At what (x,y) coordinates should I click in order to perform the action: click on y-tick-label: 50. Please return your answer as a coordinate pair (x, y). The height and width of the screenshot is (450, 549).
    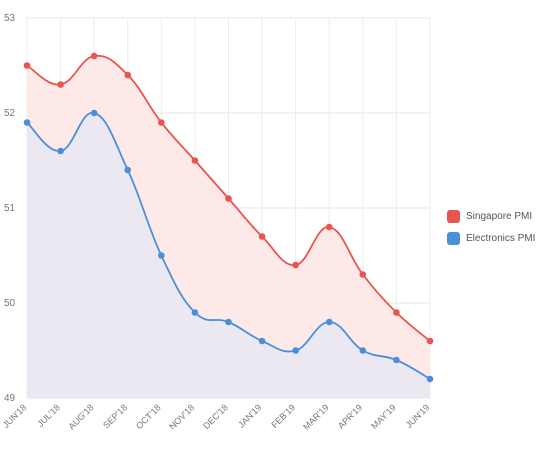
    Looking at the image, I should click on (10, 303).